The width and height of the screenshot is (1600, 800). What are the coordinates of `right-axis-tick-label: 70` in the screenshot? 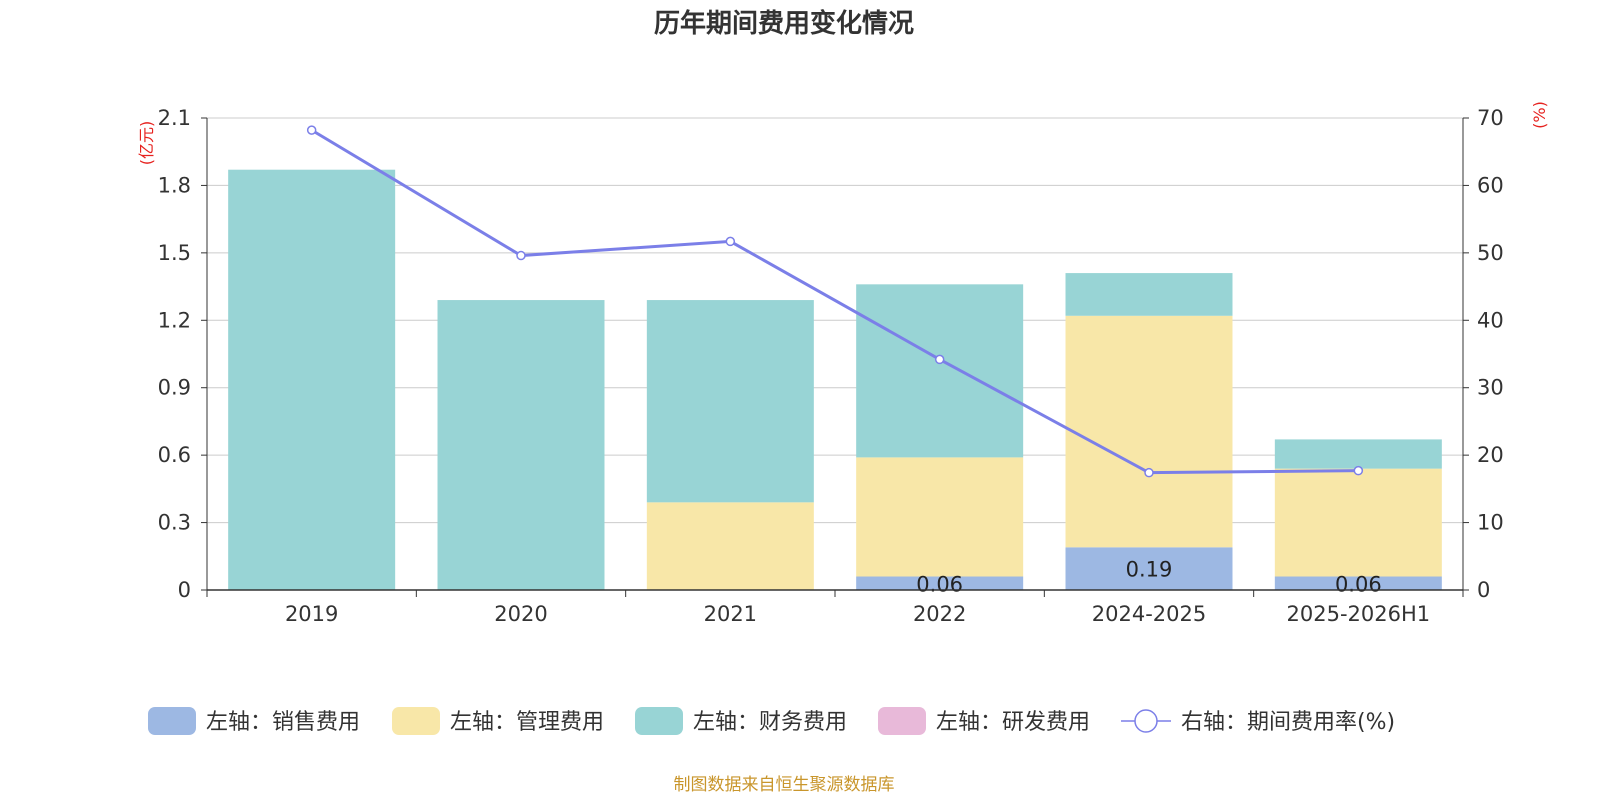 It's located at (1490, 118).